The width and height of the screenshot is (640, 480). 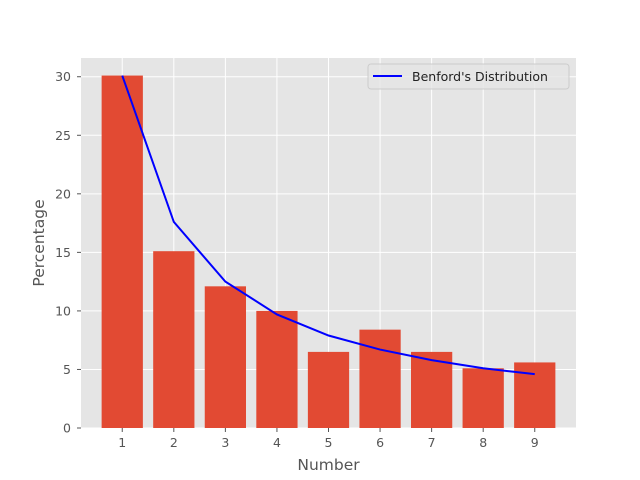 I want to click on y-tick-label-5: 5, so click(x=67, y=369).